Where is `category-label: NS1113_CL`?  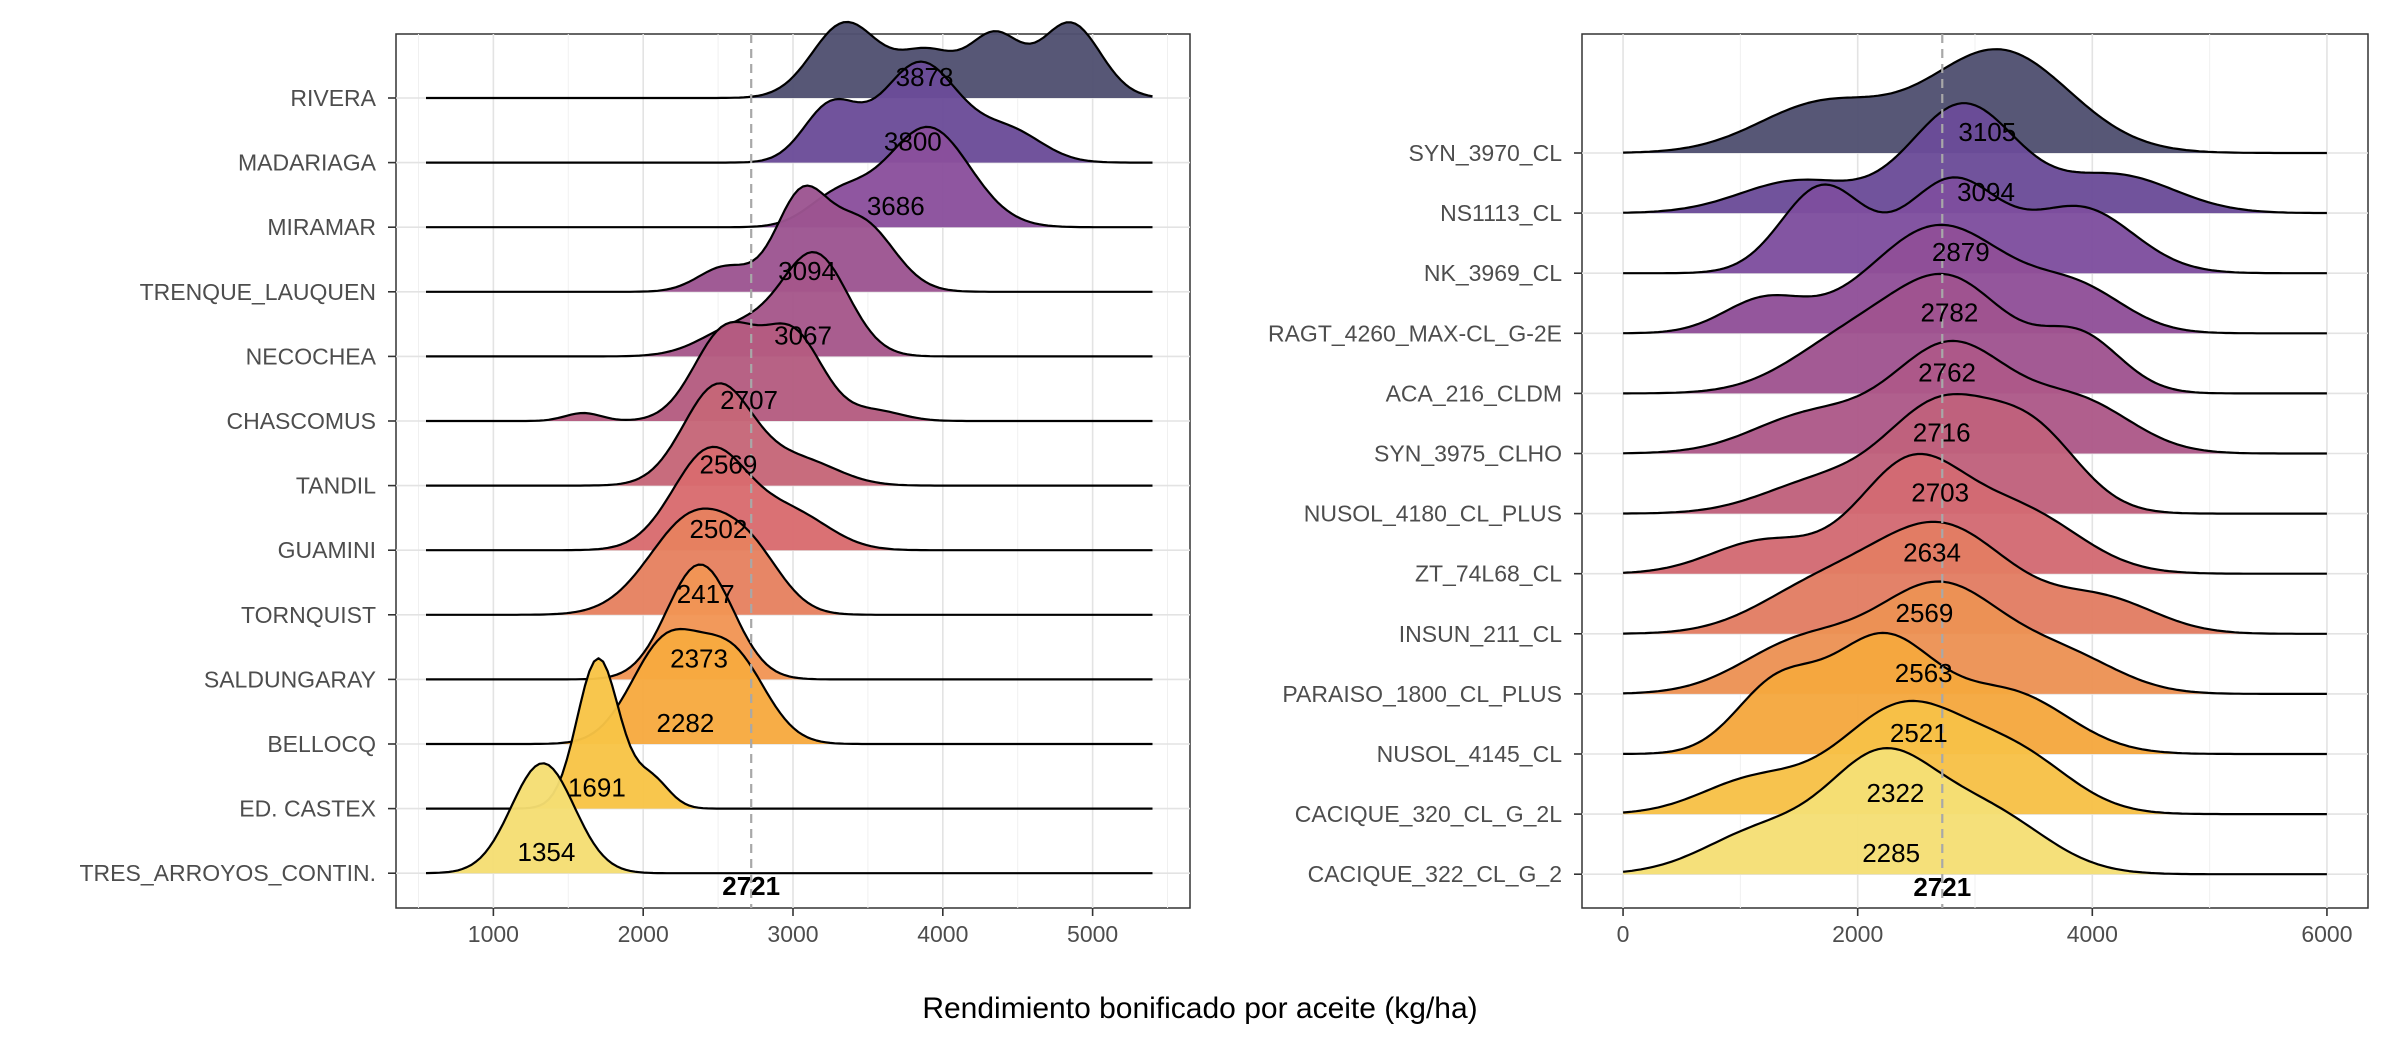 category-label: NS1113_CL is located at coordinates (1501, 213).